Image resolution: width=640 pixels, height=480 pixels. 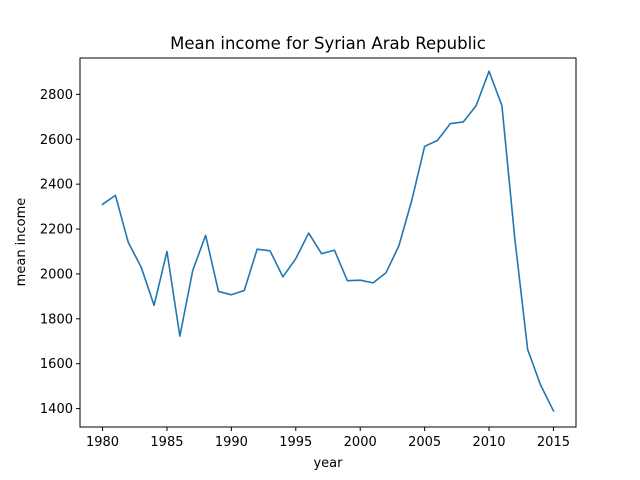 I want to click on x-tick-label: 2005, so click(x=424, y=442).